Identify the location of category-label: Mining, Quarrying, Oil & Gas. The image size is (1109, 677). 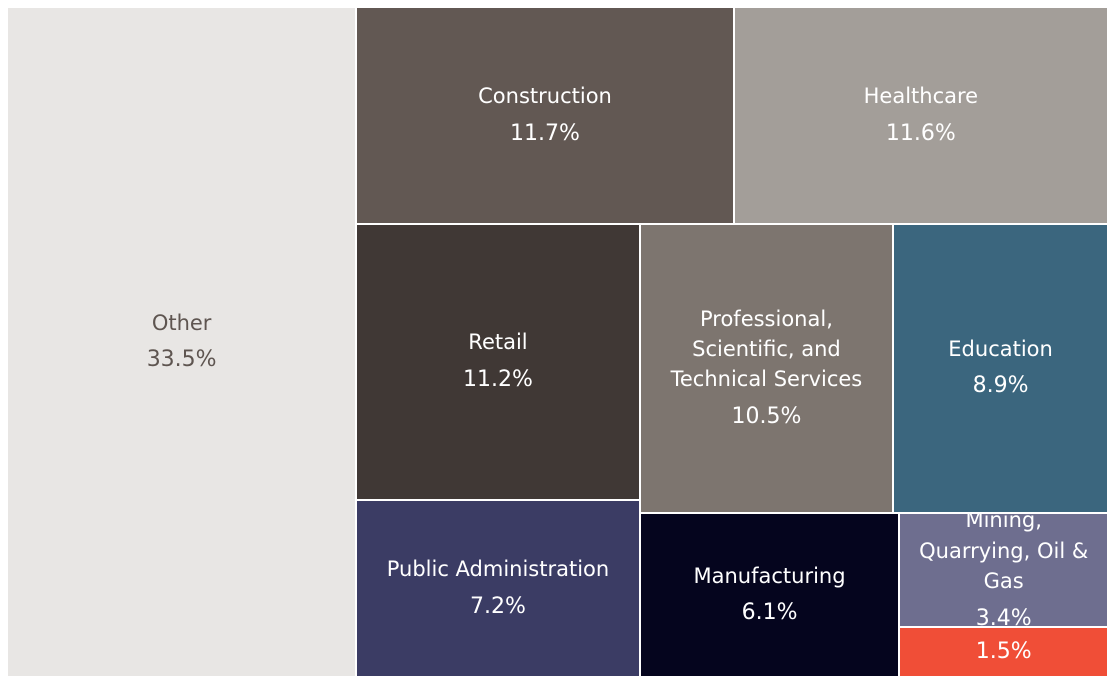
(1004, 553).